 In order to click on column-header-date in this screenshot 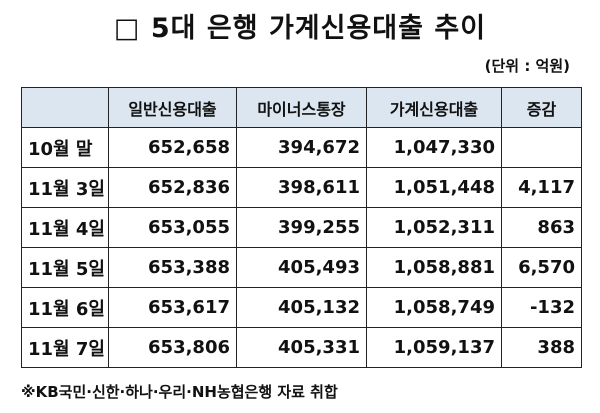, I will do `click(65, 107)`.